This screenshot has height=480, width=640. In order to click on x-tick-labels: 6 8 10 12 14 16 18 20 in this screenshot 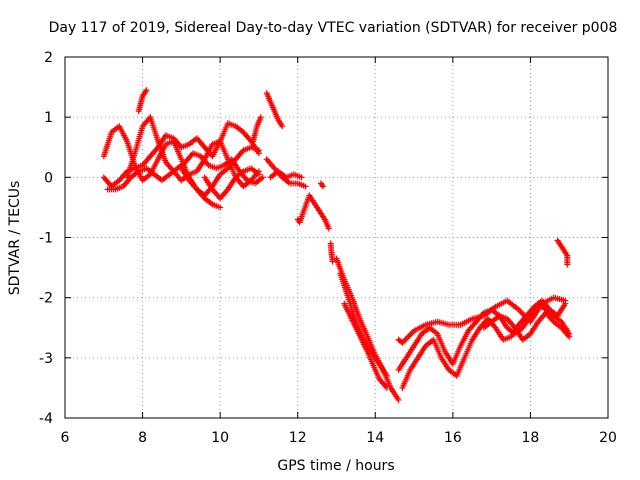, I will do `click(339, 438)`.